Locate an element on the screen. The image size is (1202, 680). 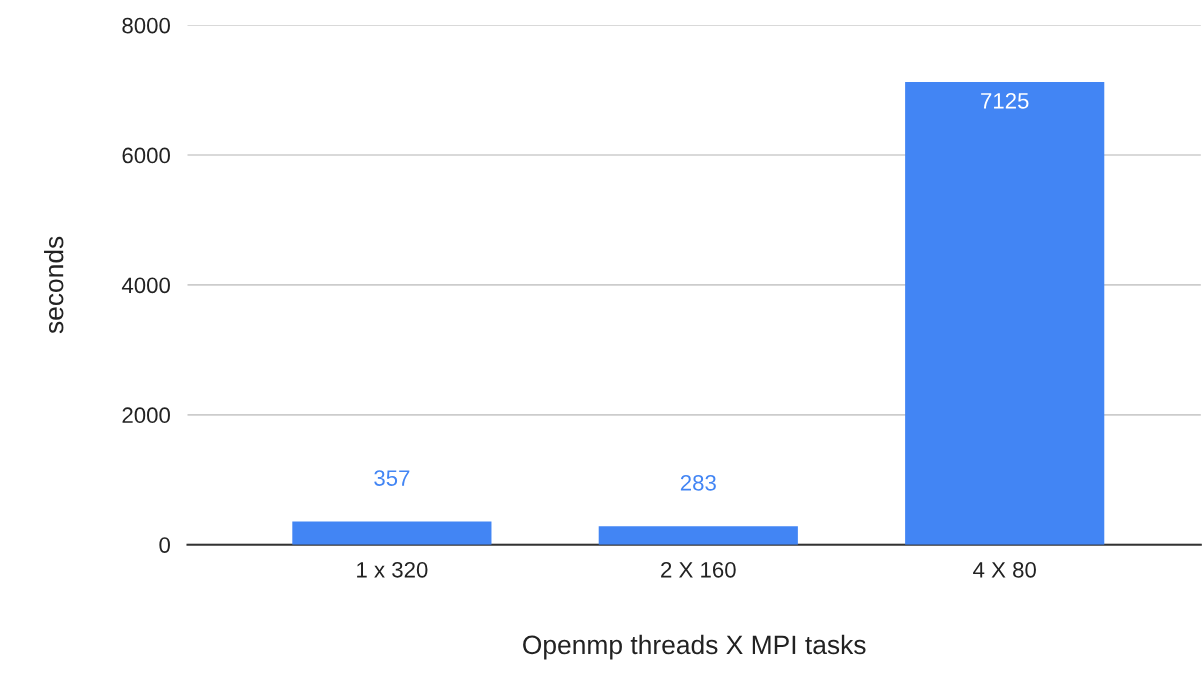
y-axis-title: seconds is located at coordinates (54, 285).